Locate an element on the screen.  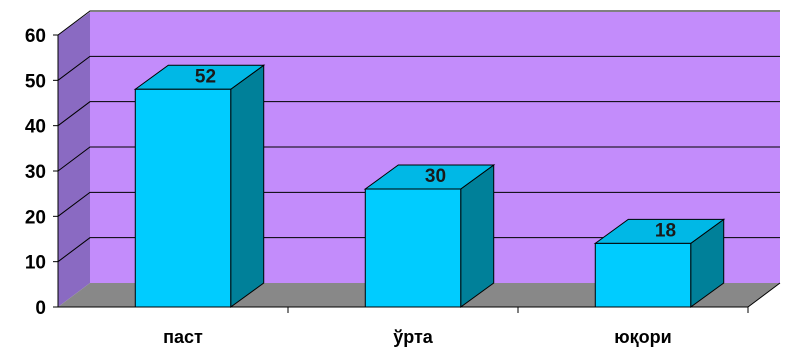
y-tick-label: 50 is located at coordinates (35, 81).